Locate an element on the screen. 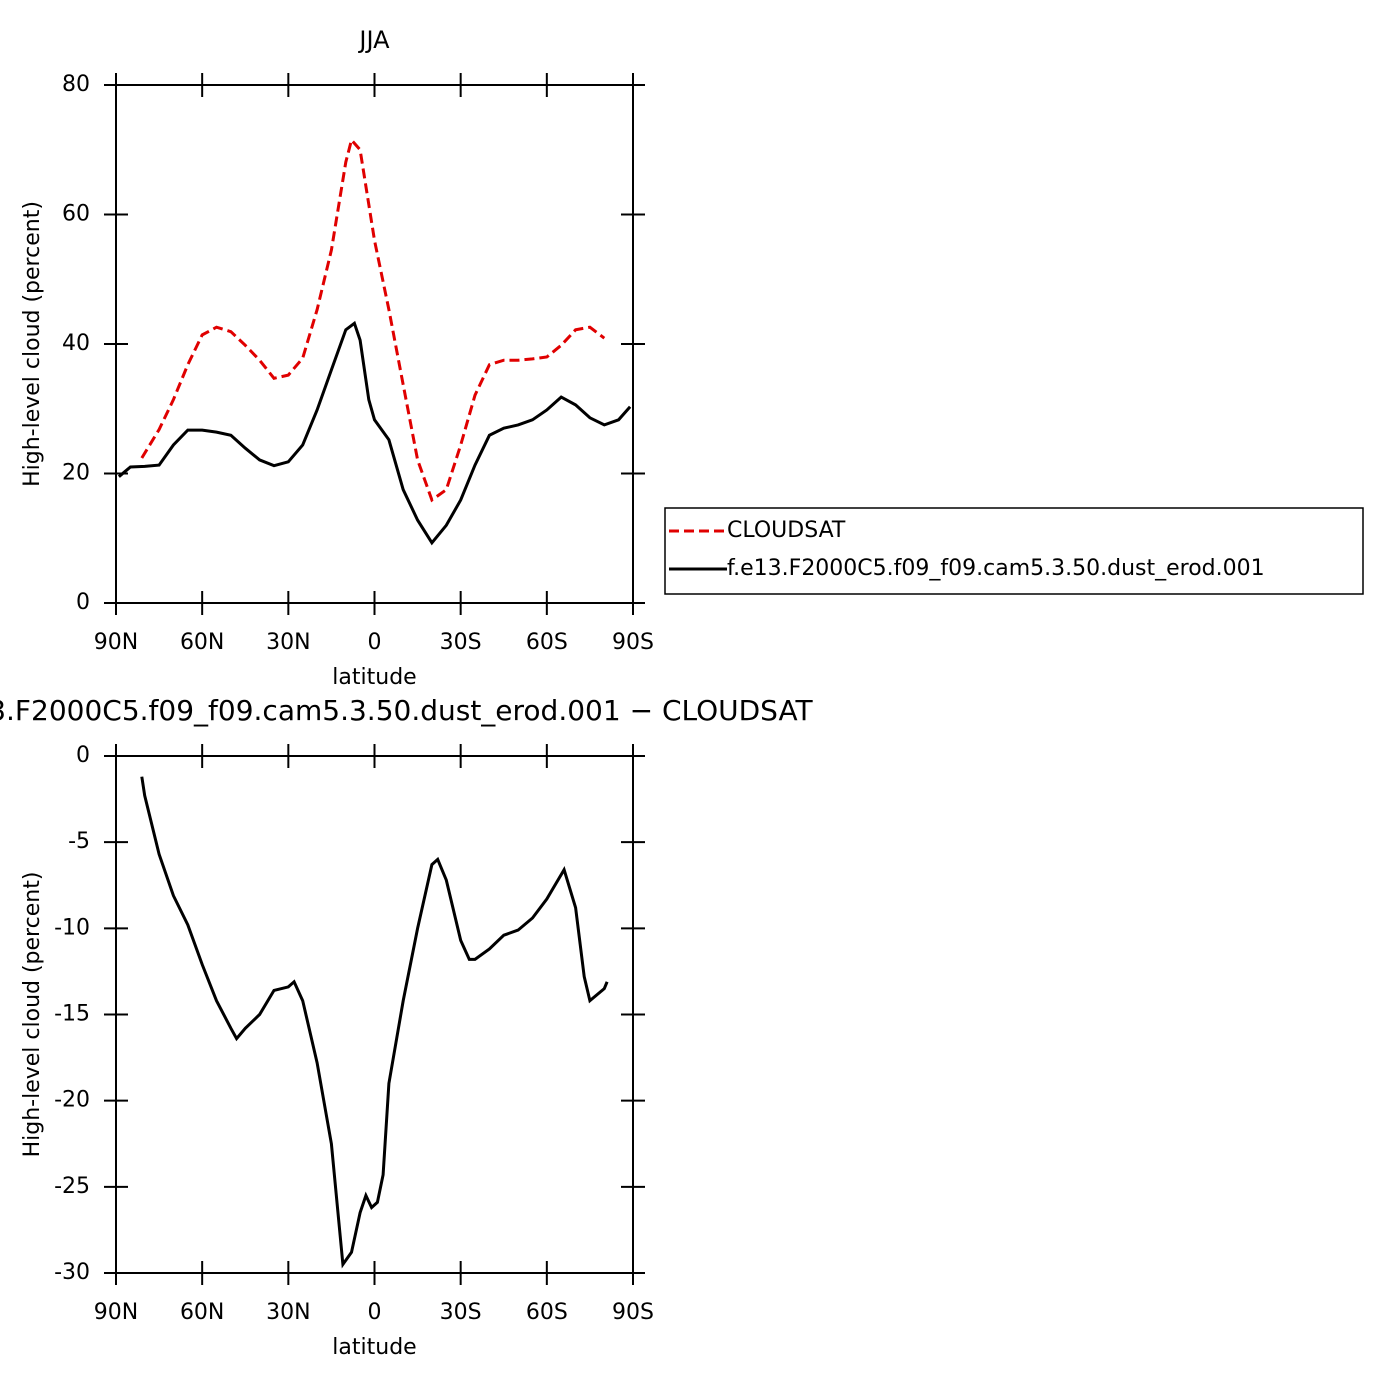 The width and height of the screenshot is (1383, 1385). y-tick-label: -25 is located at coordinates (72, 1186).